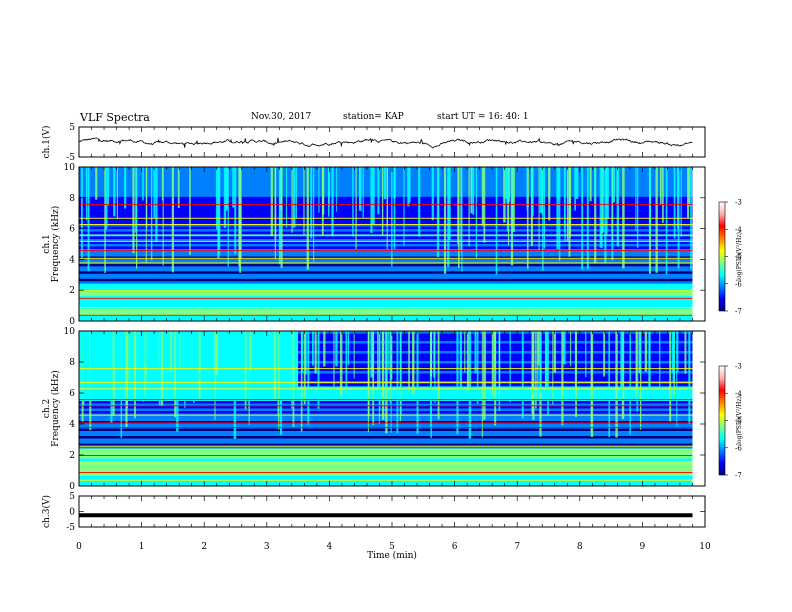 This screenshot has height=612, width=792. What do you see at coordinates (738, 230) in the screenshot?
I see `colorbar-tick-label: -4` at bounding box center [738, 230].